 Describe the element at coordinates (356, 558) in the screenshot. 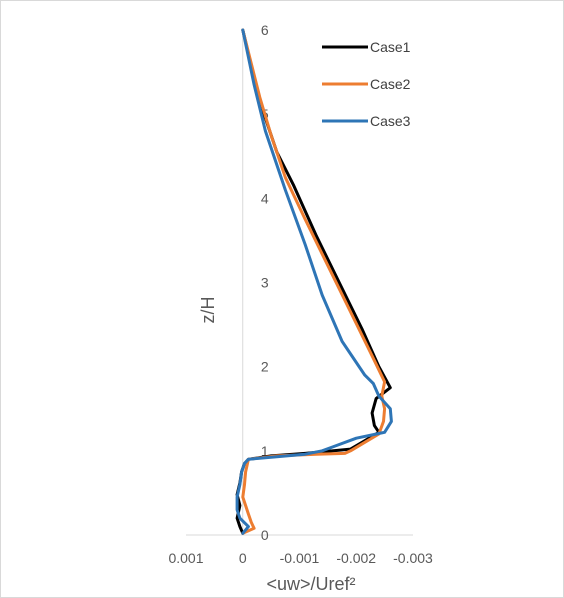

I see `x-tick-label: -0.002` at that location.